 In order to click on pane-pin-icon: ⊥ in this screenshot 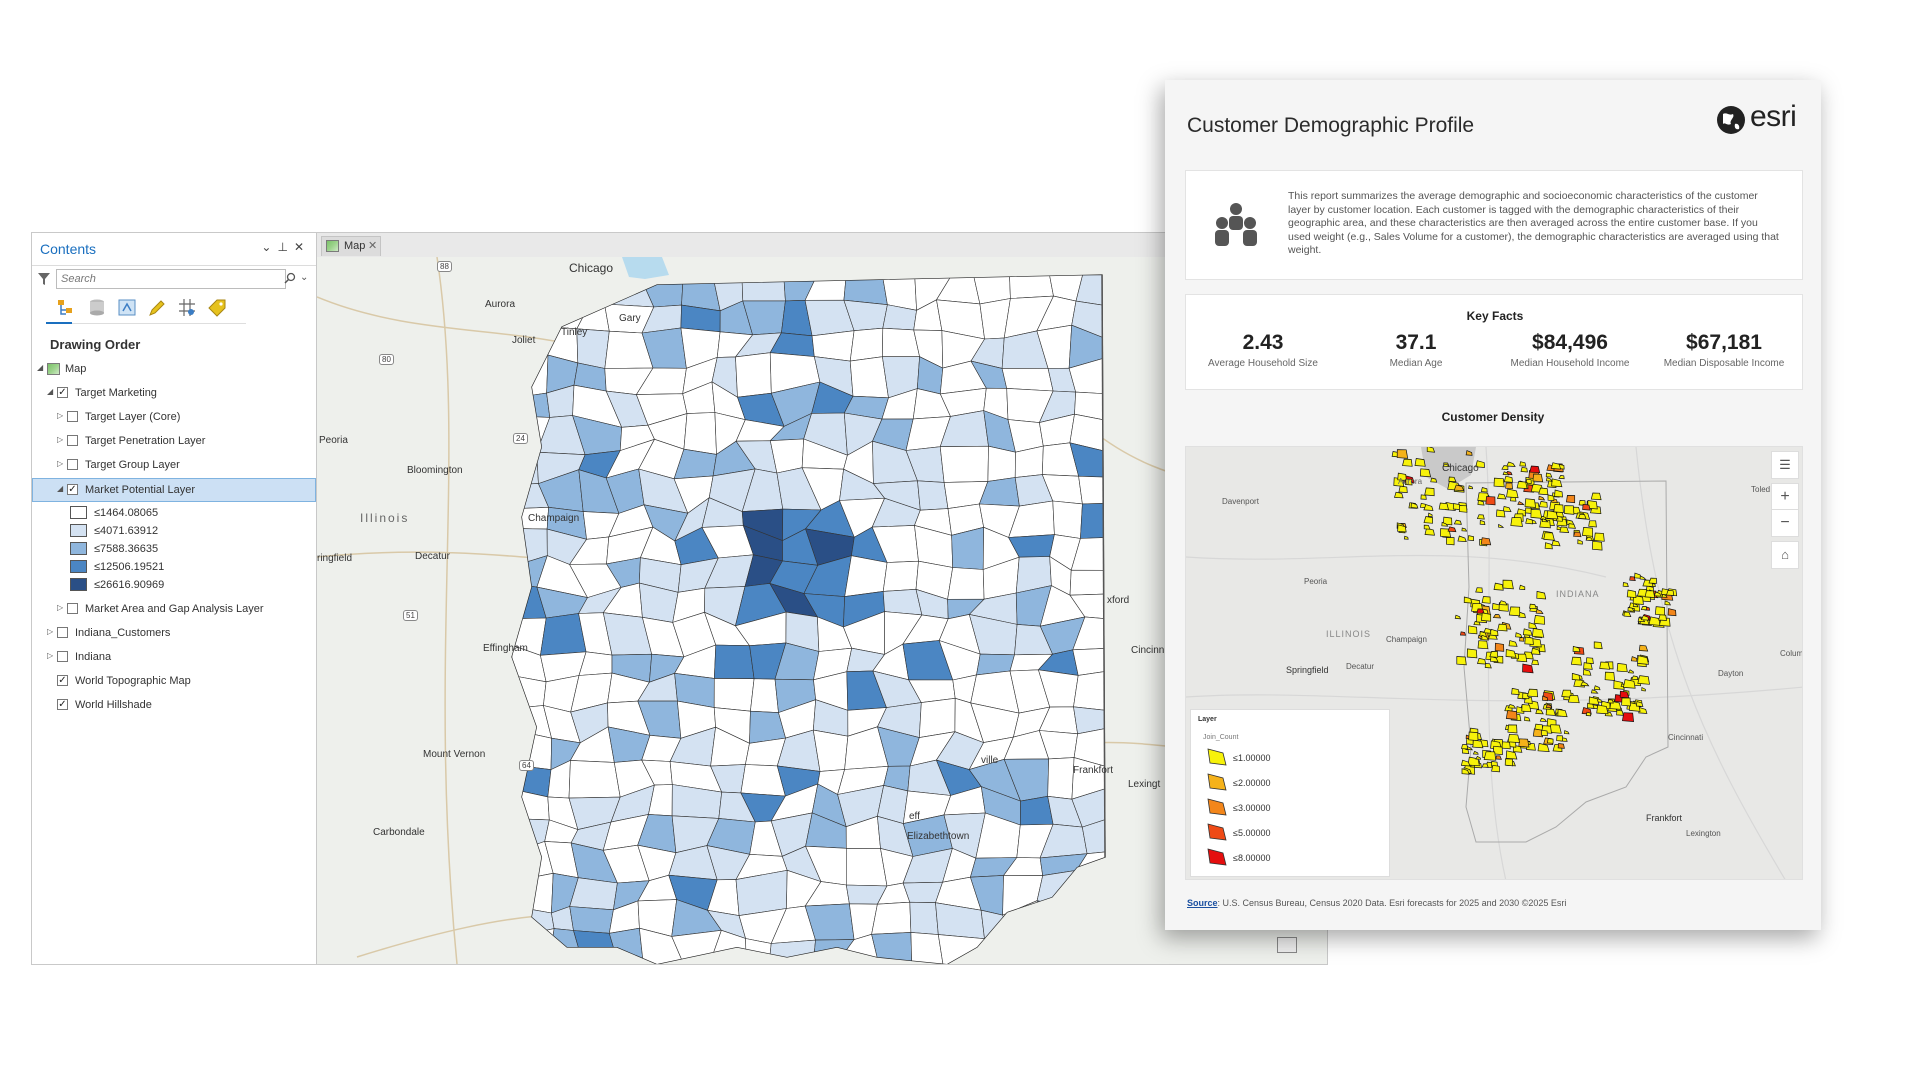, I will do `click(285, 247)`.